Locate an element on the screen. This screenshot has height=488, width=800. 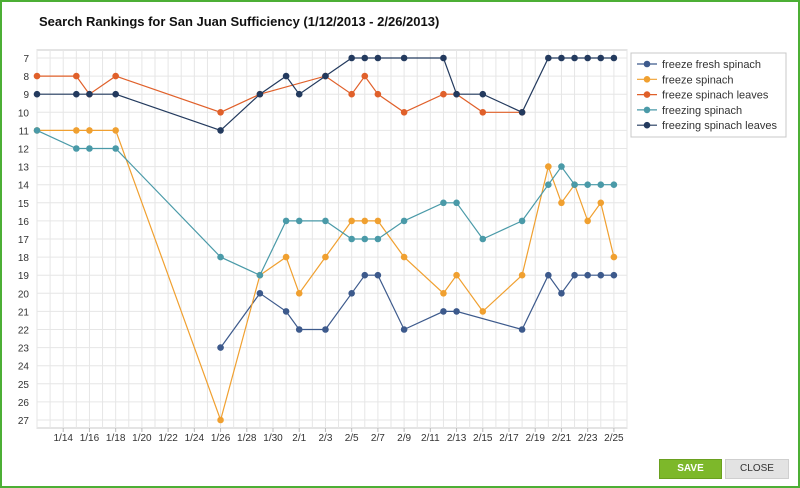
legend-entry: freeze spinach leaves is located at coordinates (715, 96).